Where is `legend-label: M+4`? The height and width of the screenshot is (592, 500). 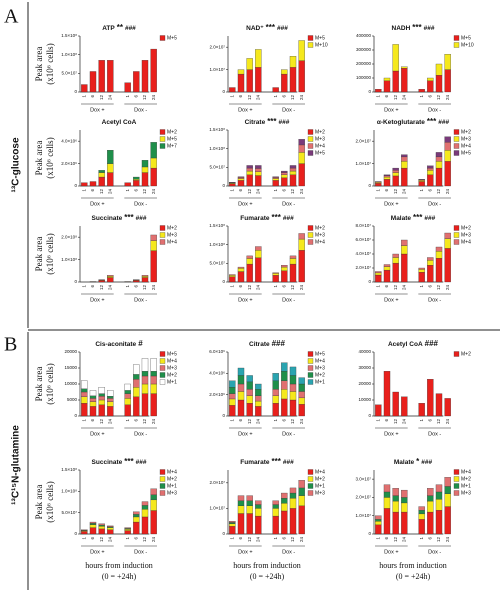 legend-label: M+4 is located at coordinates (320, 242).